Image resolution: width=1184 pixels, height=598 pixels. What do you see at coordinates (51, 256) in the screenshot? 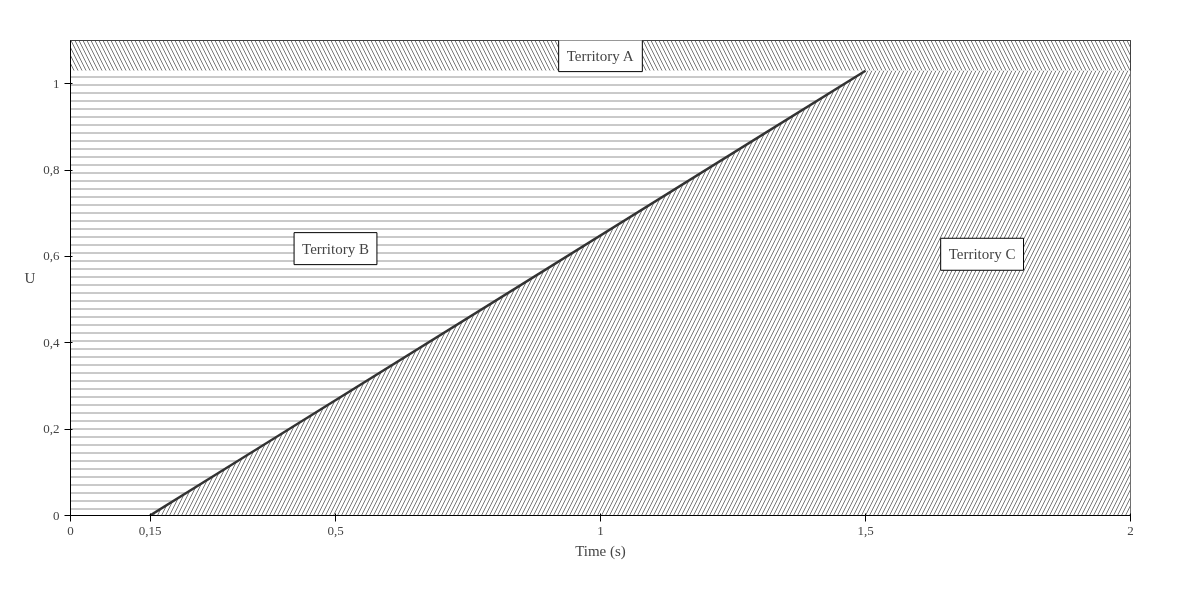
I see `y-tick-label: 0,6` at bounding box center [51, 256].